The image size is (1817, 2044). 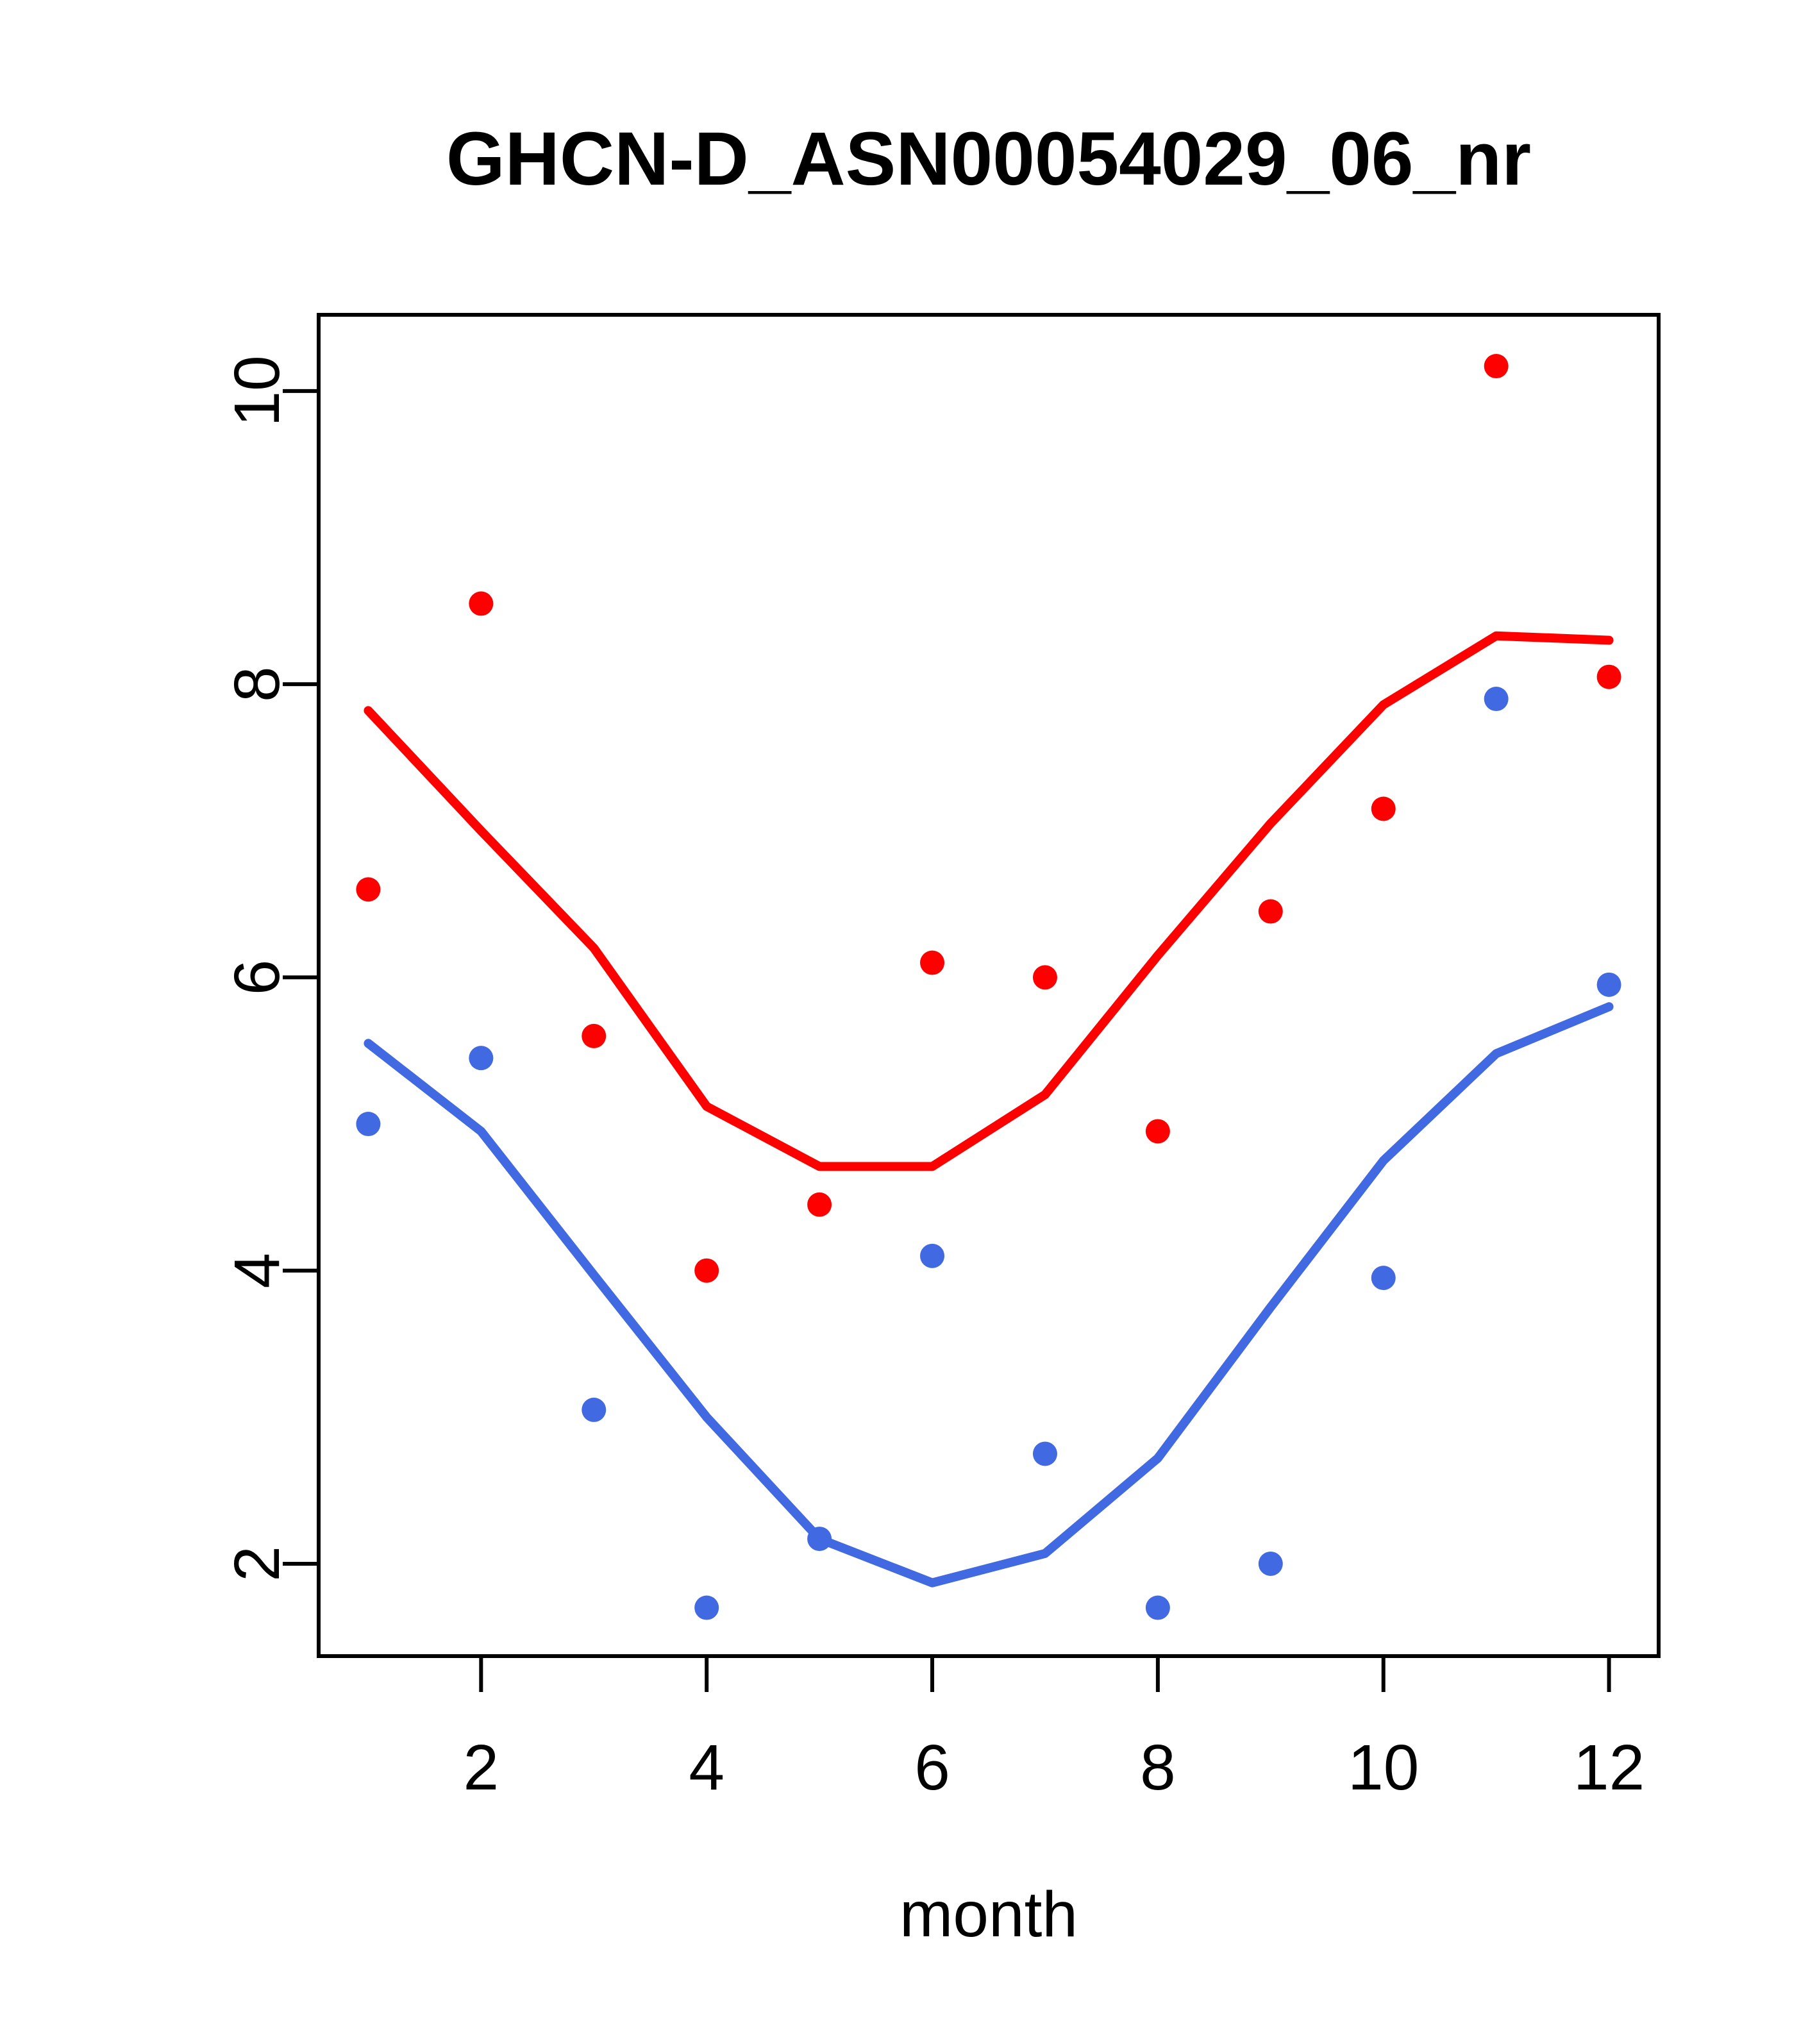 What do you see at coordinates (1609, 1768) in the screenshot?
I see `x-tick-label: 12` at bounding box center [1609, 1768].